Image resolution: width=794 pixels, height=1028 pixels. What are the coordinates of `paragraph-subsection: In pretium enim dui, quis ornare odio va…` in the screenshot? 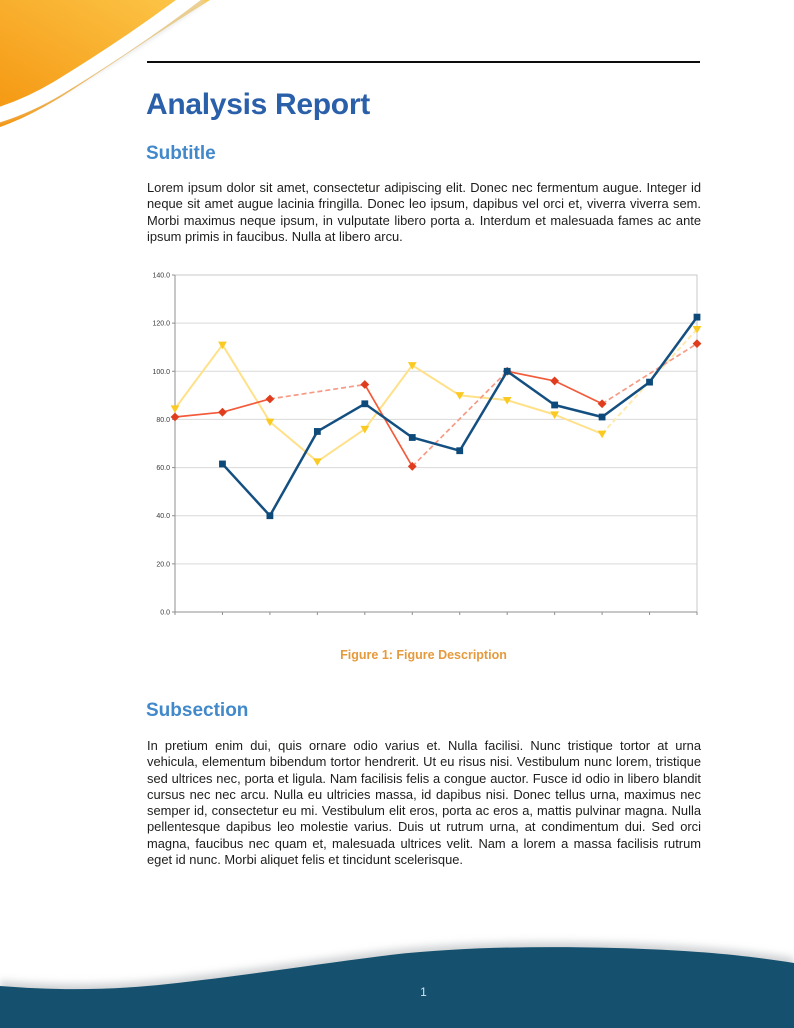 It's located at (424, 803).